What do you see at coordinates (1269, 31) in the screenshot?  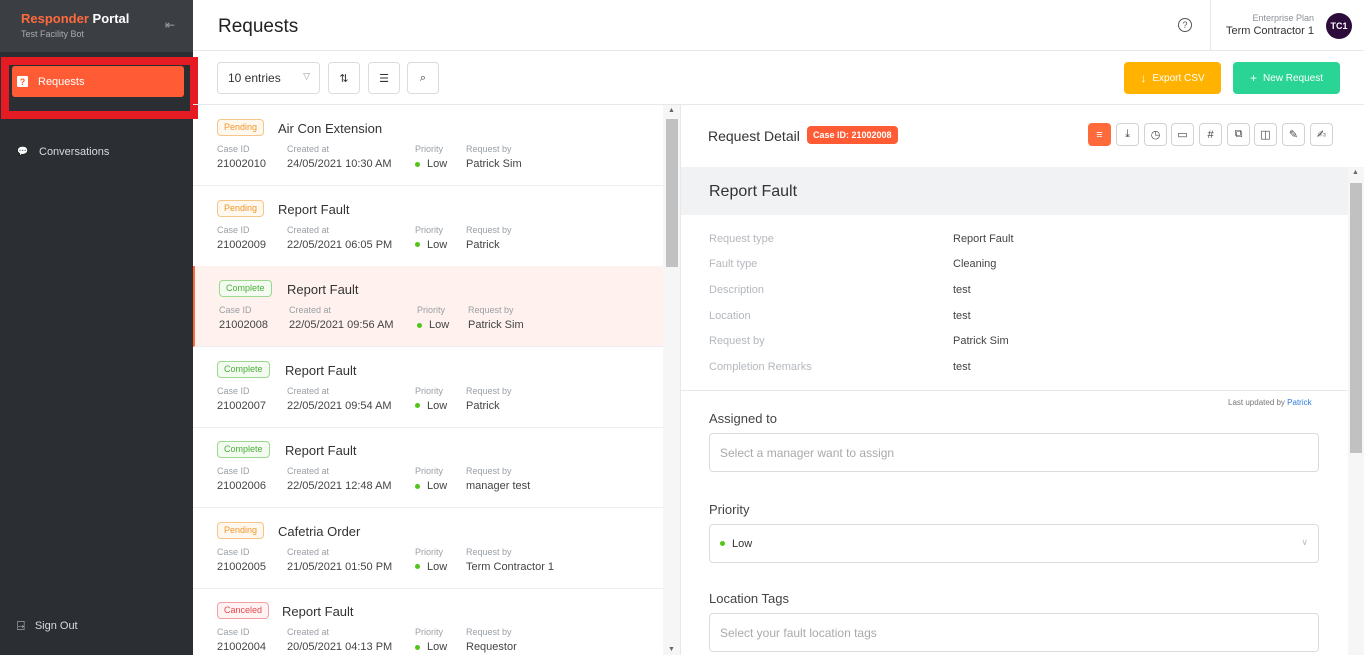 I see `user-name: Term Contractor 1` at bounding box center [1269, 31].